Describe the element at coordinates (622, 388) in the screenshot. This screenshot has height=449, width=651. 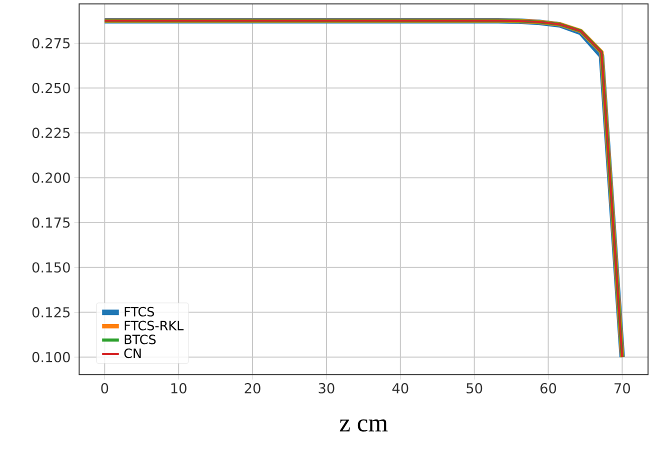
I see `x-tick-label: 70` at that location.